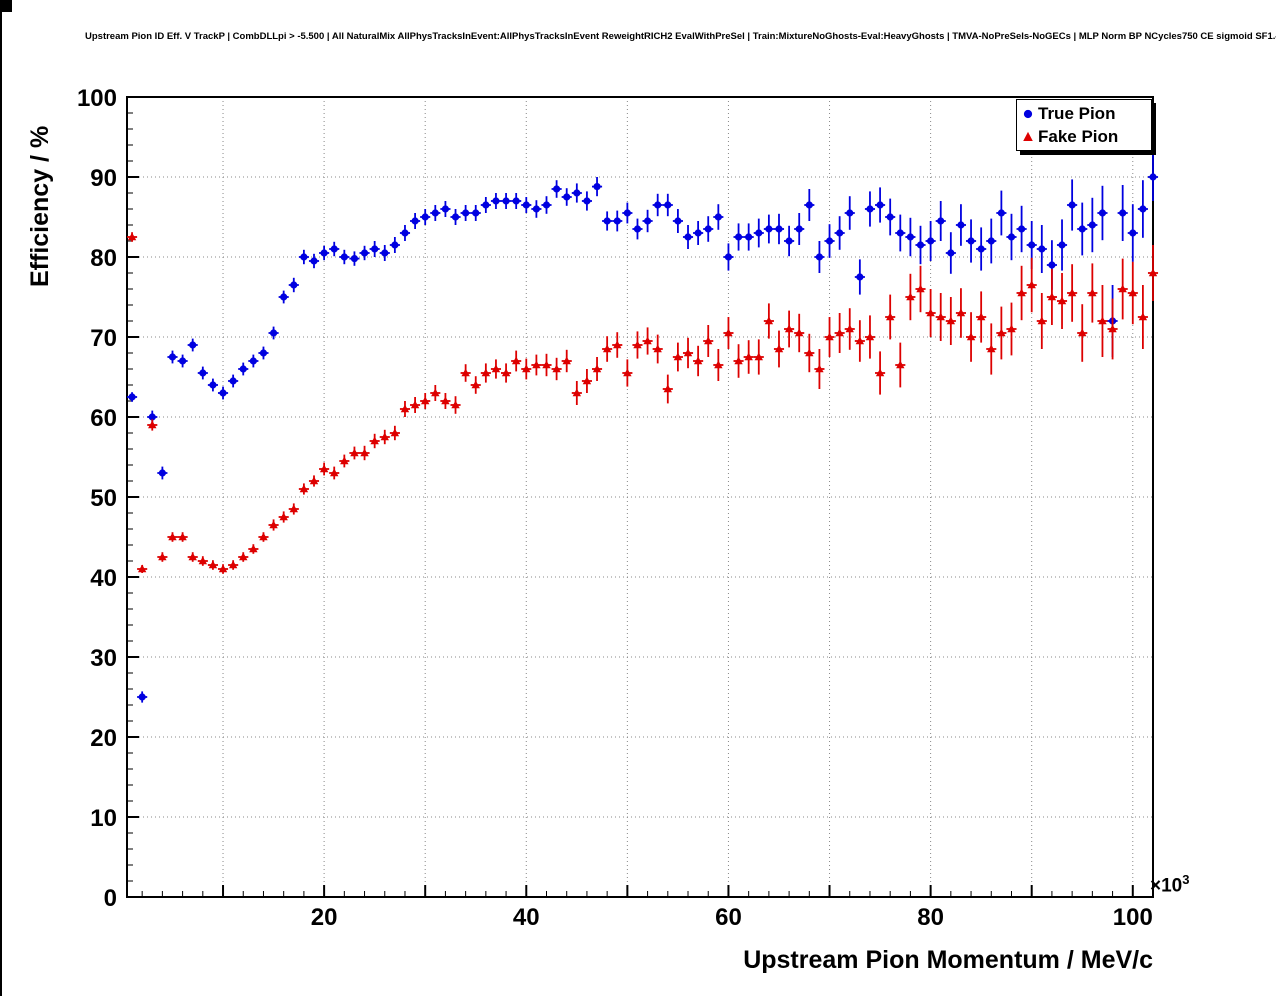 This screenshot has width=1276, height=996. Describe the element at coordinates (103, 498) in the screenshot. I see `svg-text: 50` at that location.